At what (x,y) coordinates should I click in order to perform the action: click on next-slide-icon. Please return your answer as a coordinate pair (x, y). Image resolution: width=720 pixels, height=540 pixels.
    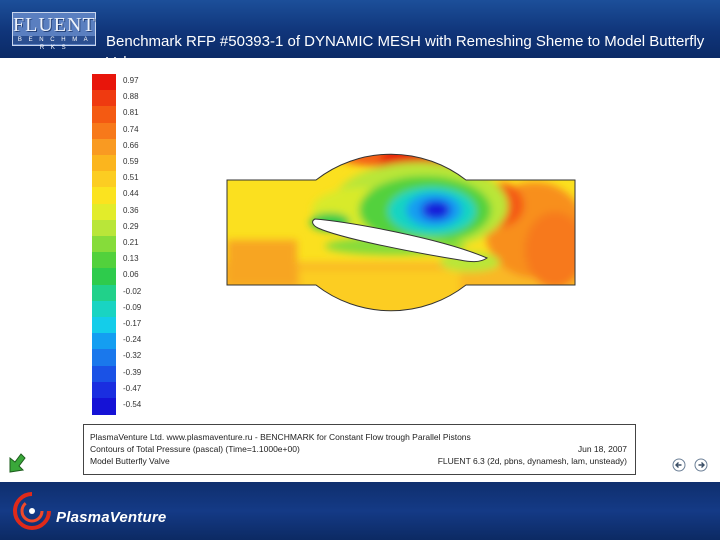
    Looking at the image, I should click on (701, 465).